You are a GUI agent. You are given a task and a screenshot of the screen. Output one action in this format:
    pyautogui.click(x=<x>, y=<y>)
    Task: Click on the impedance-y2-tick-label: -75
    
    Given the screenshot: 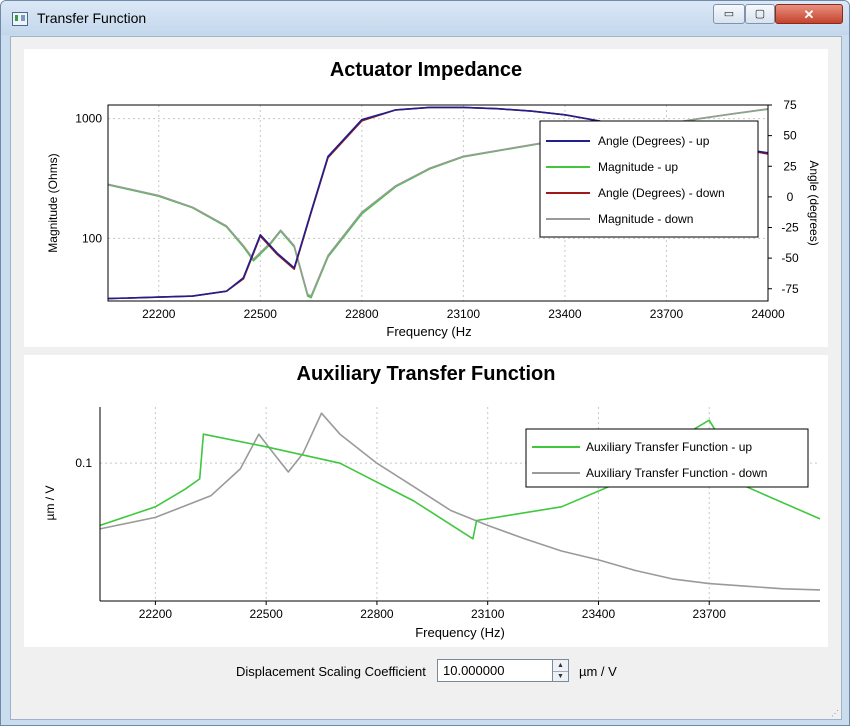 What is the action you would take?
    pyautogui.click(x=790, y=289)
    